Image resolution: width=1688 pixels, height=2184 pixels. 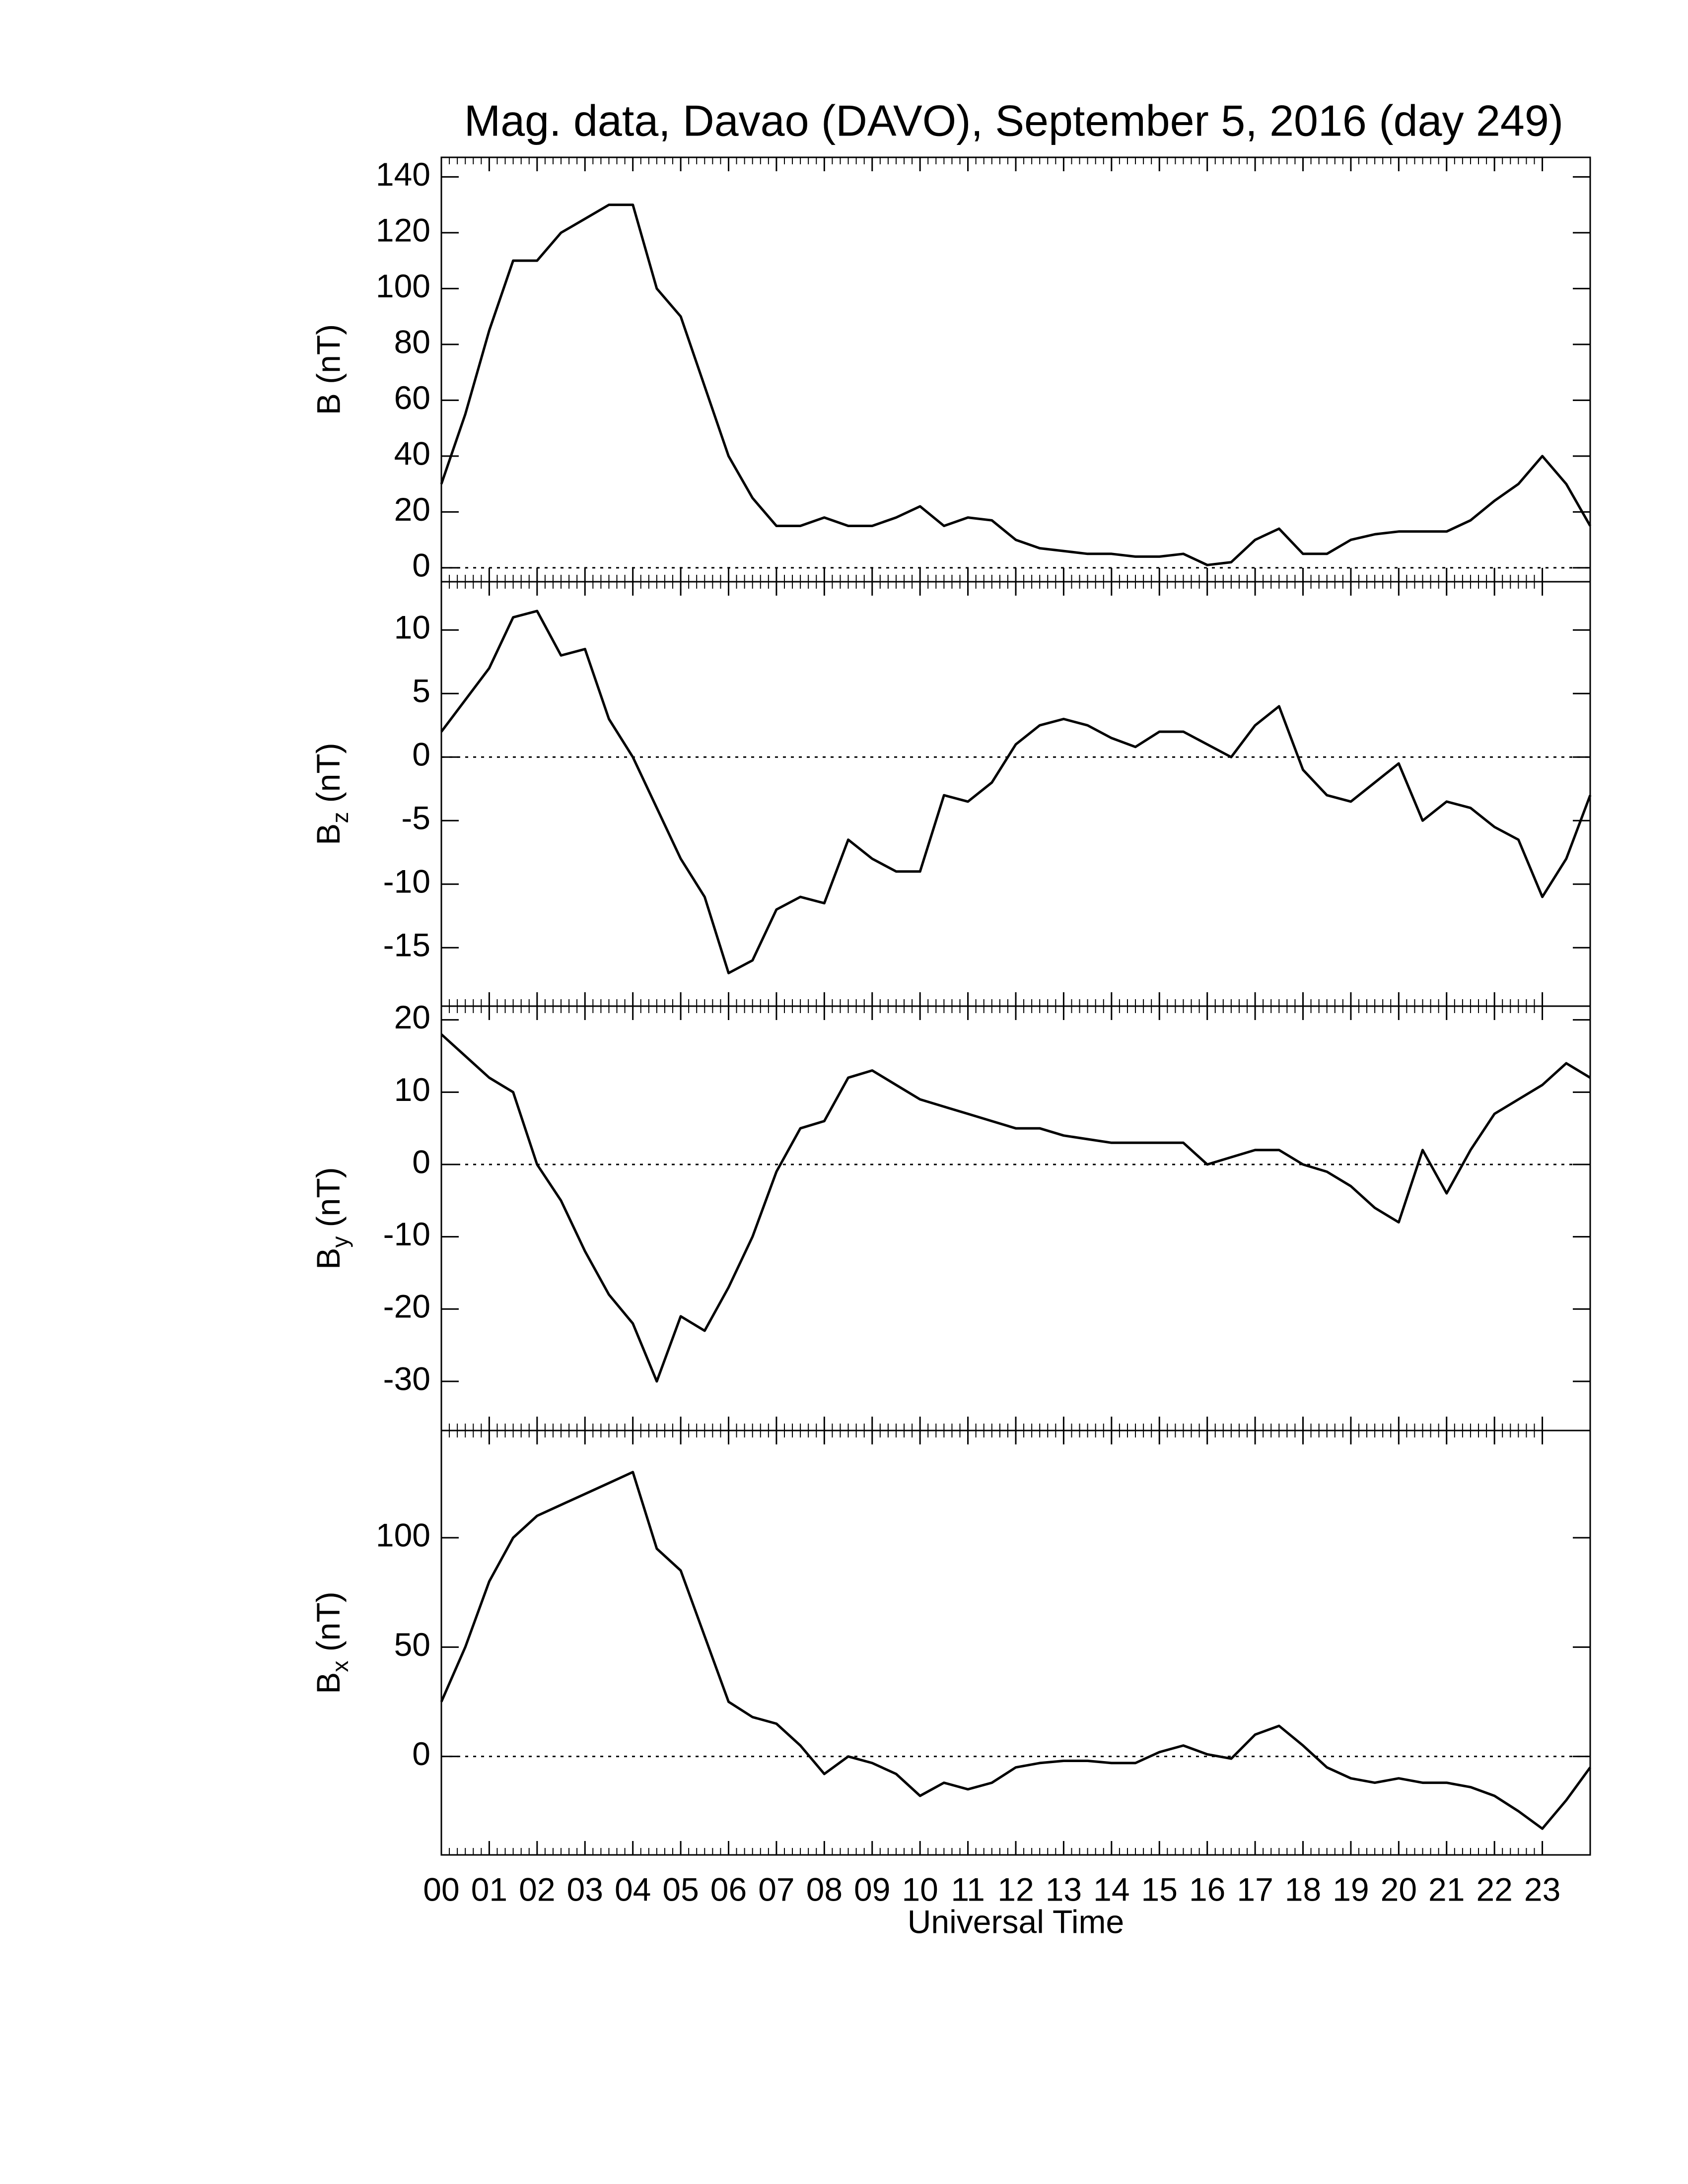 I want to click on y-tick-label: 120, so click(x=403, y=229).